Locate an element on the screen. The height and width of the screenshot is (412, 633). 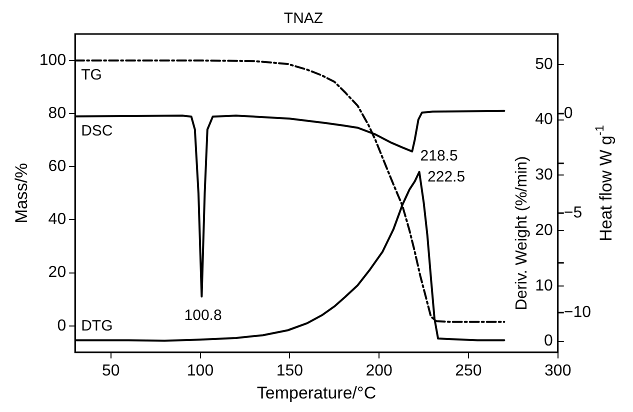
y3-tick-label: 0 is located at coordinates (568, 113).